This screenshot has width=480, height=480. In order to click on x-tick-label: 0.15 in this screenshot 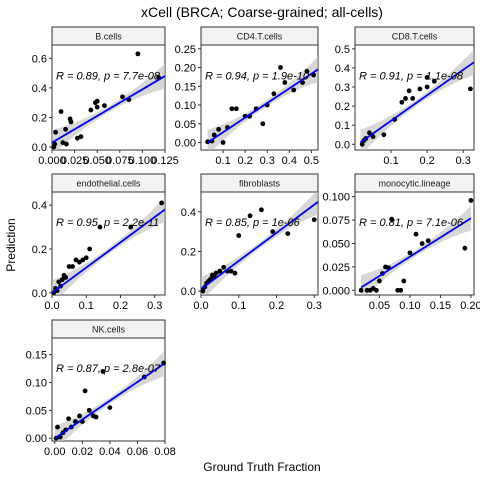, I will do `click(440, 306)`.